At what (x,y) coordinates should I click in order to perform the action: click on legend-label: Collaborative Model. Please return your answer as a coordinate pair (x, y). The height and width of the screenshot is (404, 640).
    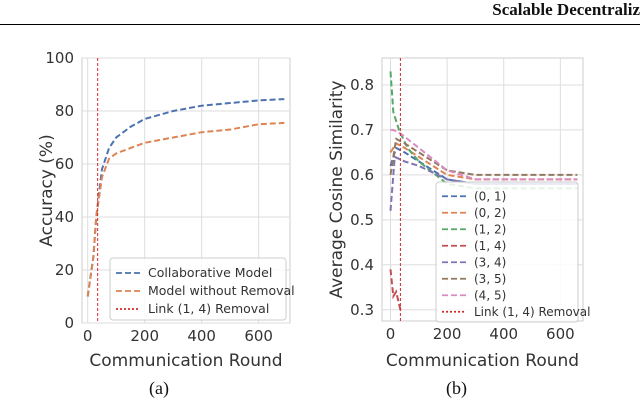
    Looking at the image, I should click on (210, 272).